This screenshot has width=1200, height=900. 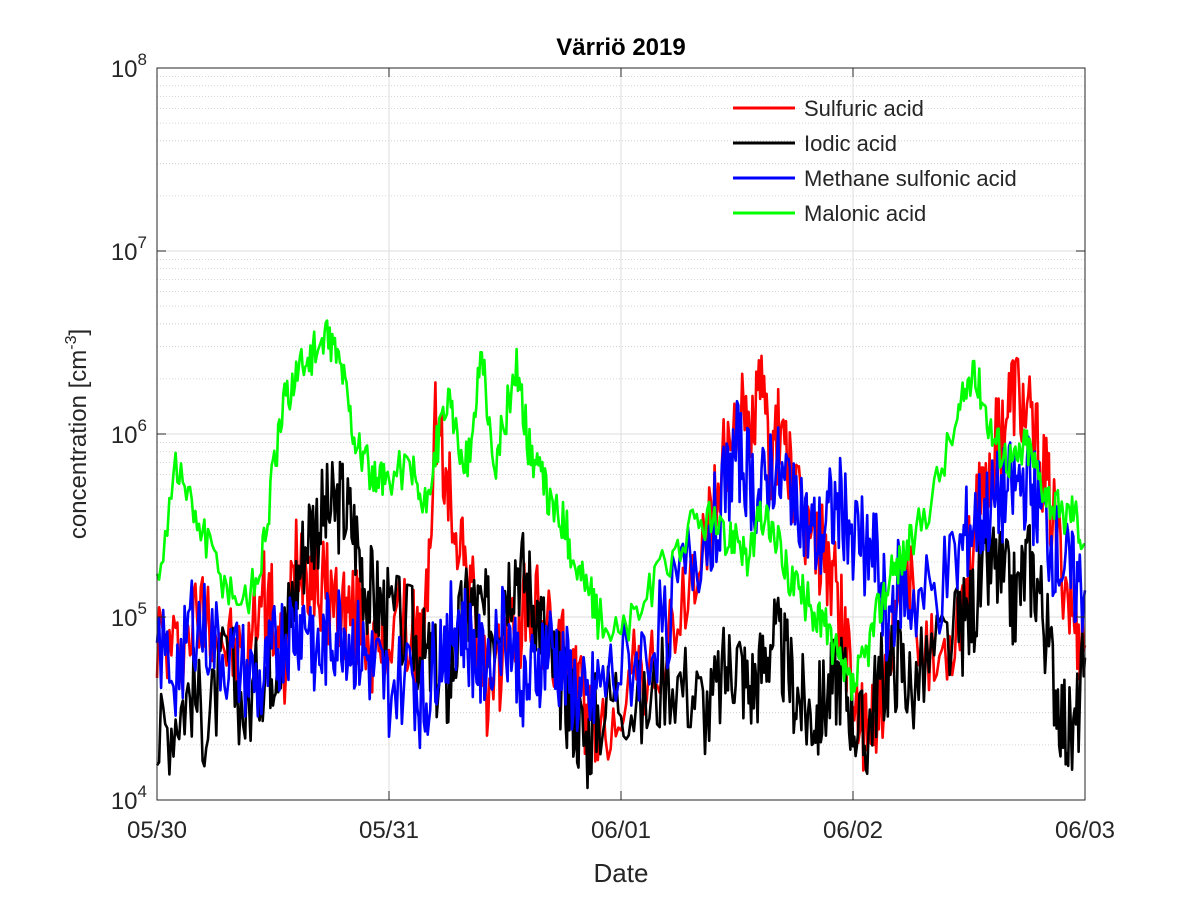 I want to click on x-tick-label: 05/30, so click(x=157, y=830).